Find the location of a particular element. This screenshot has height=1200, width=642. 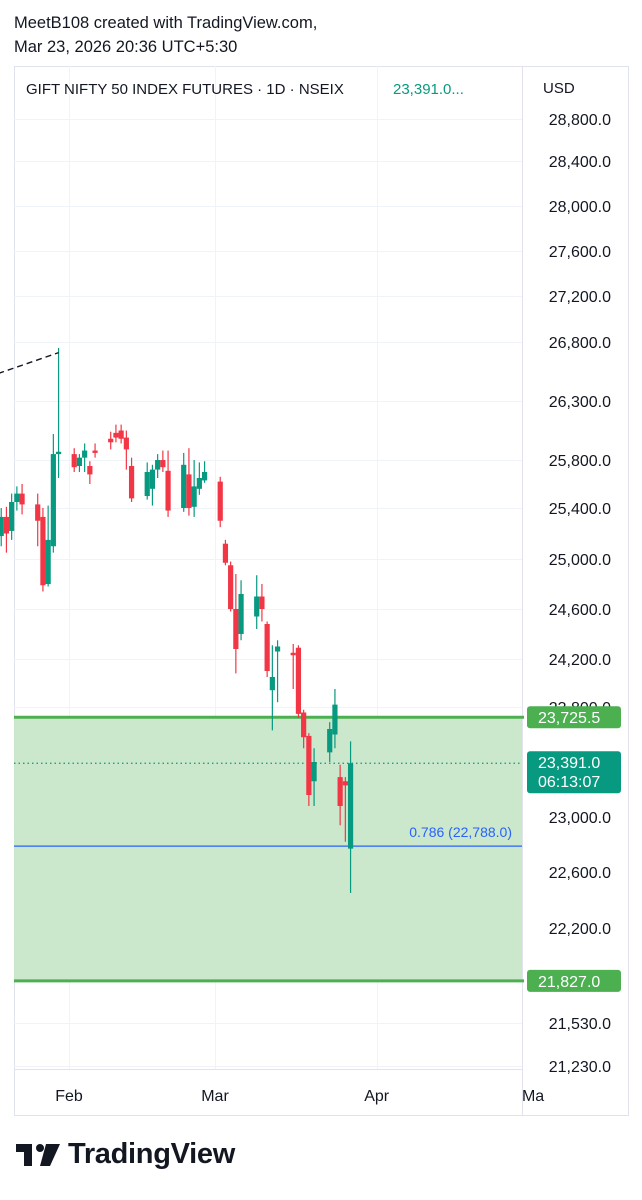

currency-label: USD is located at coordinates (559, 88).